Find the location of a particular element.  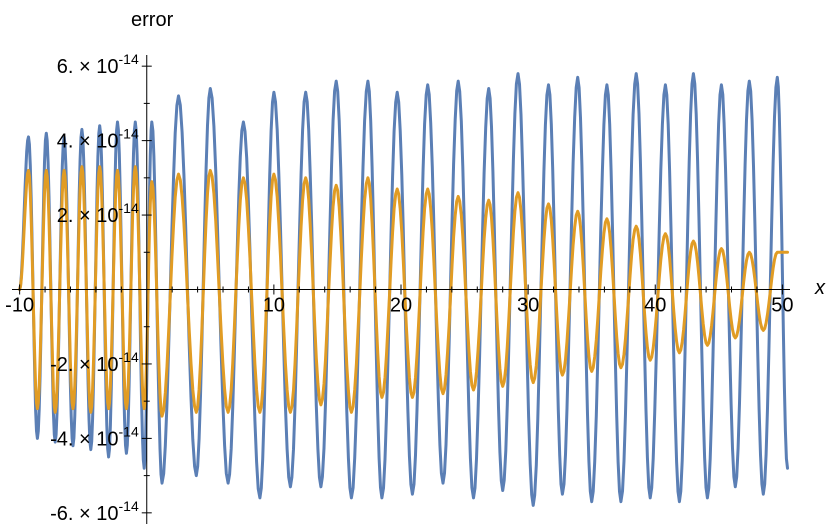

y-tick-mantissa: -2. is located at coordinates (61, 365).